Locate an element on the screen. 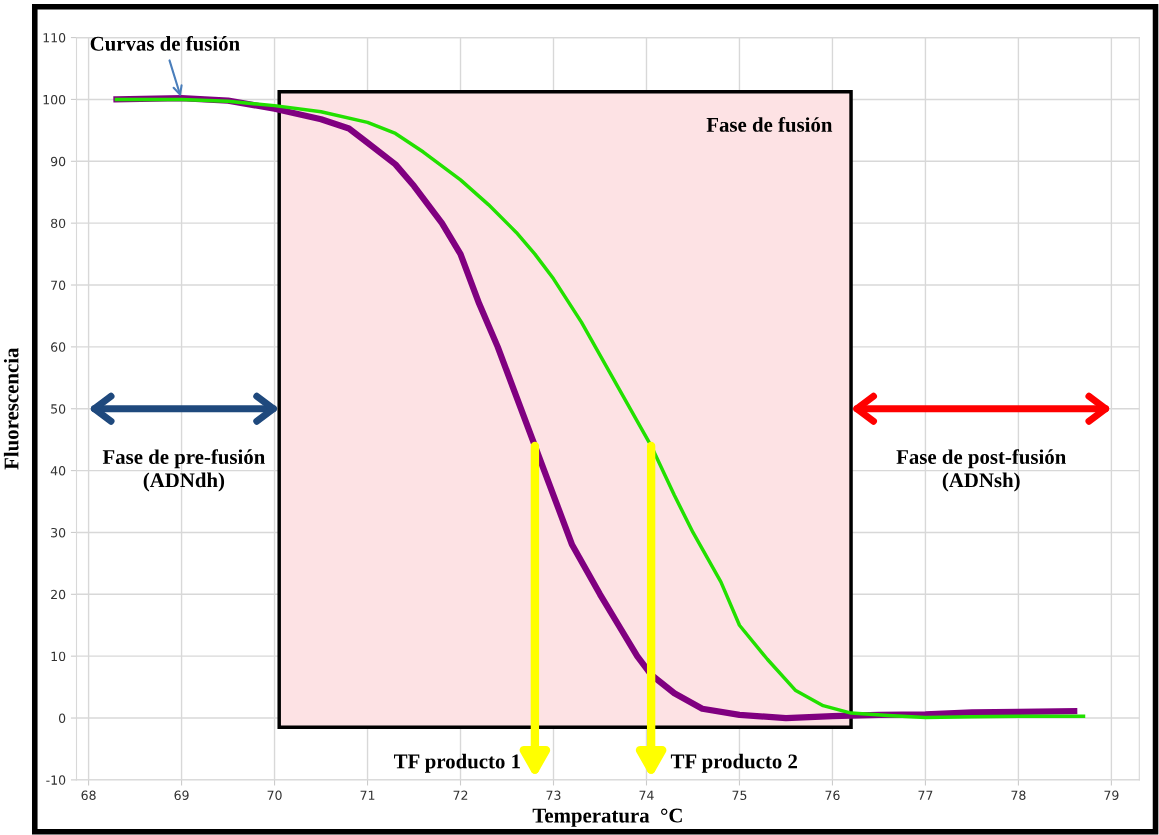 The height and width of the screenshot is (835, 1159). x-axis-title: Temperatura °C is located at coordinates (607, 817).